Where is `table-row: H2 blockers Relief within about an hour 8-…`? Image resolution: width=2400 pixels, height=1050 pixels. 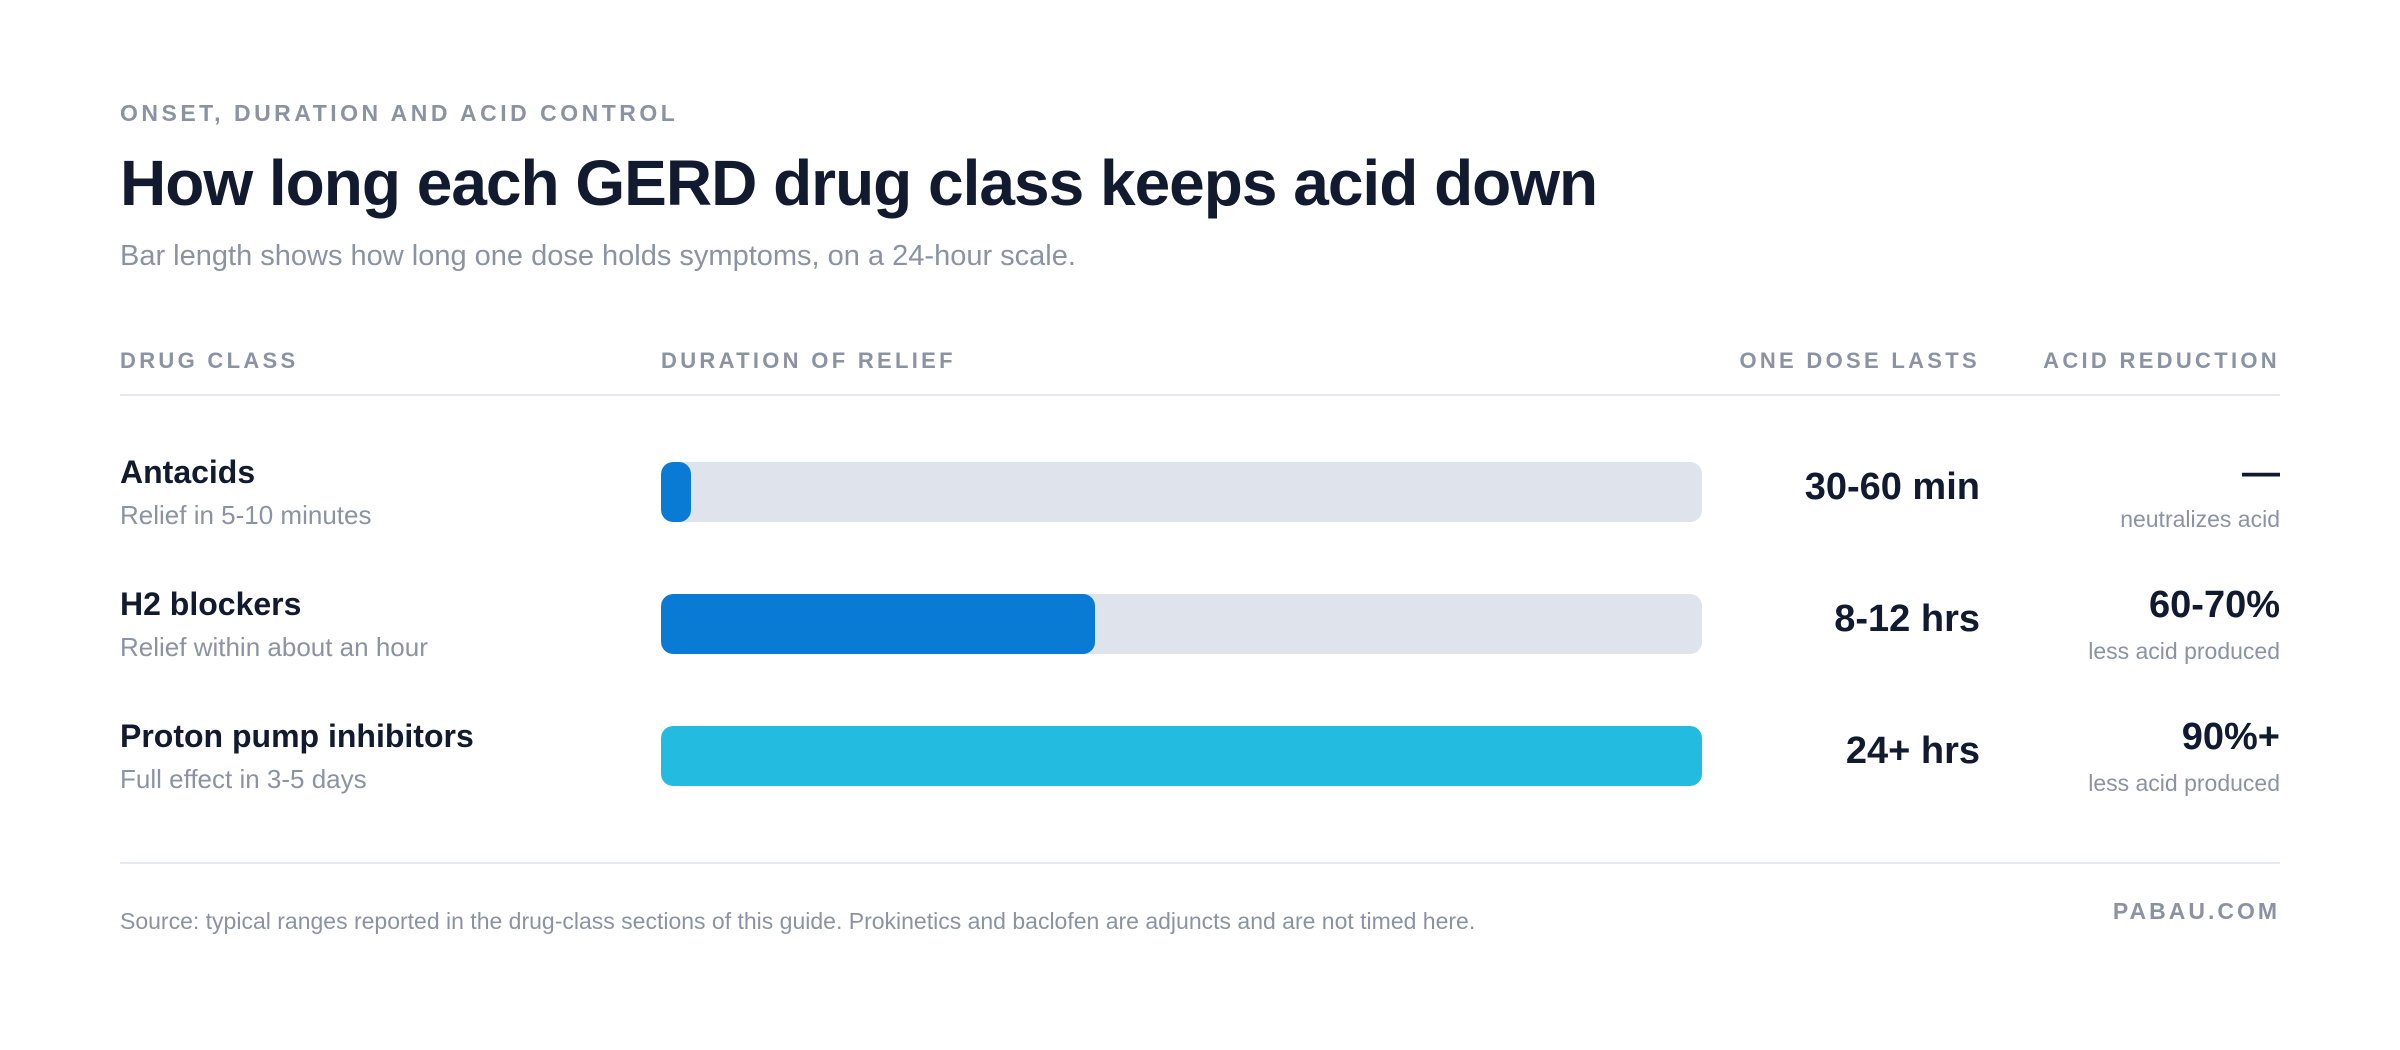 table-row: H2 blockers Relief within about an hour 8-… is located at coordinates (1200, 640).